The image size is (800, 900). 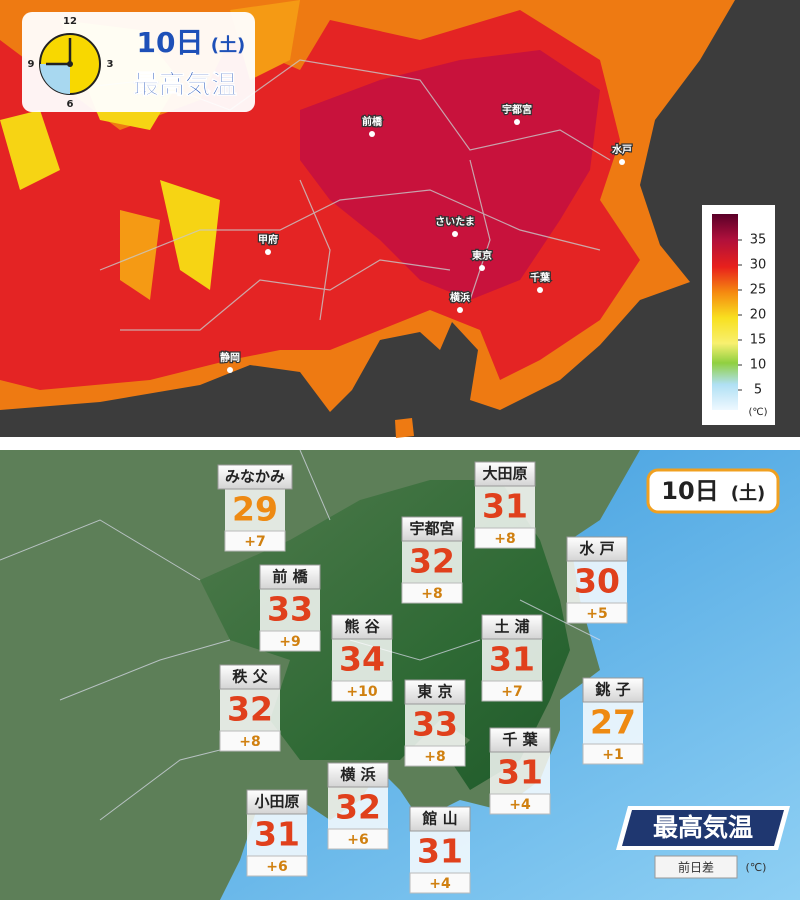 What do you see at coordinates (31, 64) in the screenshot?
I see `clock-label: 9` at bounding box center [31, 64].